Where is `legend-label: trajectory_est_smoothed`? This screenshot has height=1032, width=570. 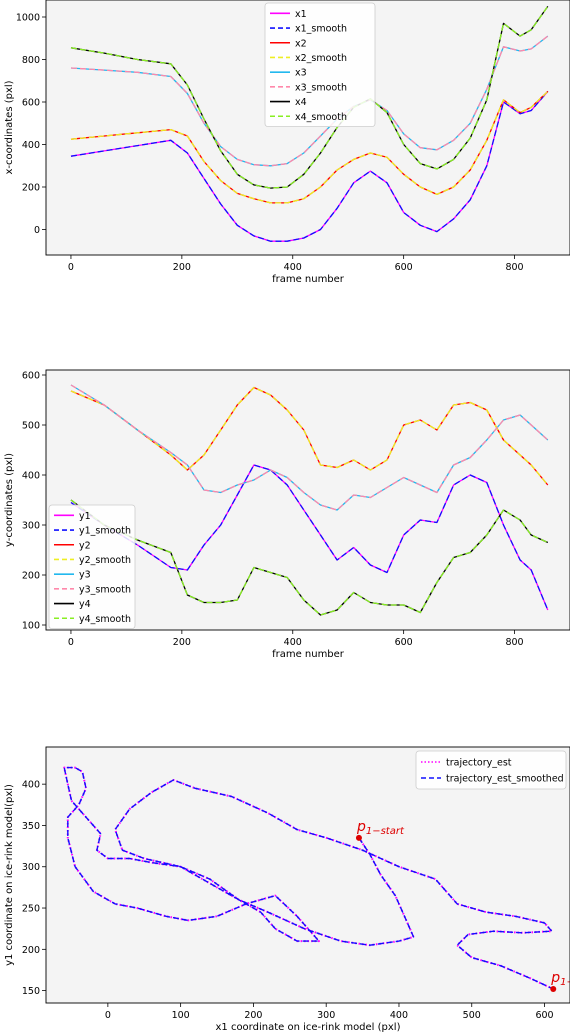
legend-label: trajectory_est_smoothed is located at coordinates (505, 779).